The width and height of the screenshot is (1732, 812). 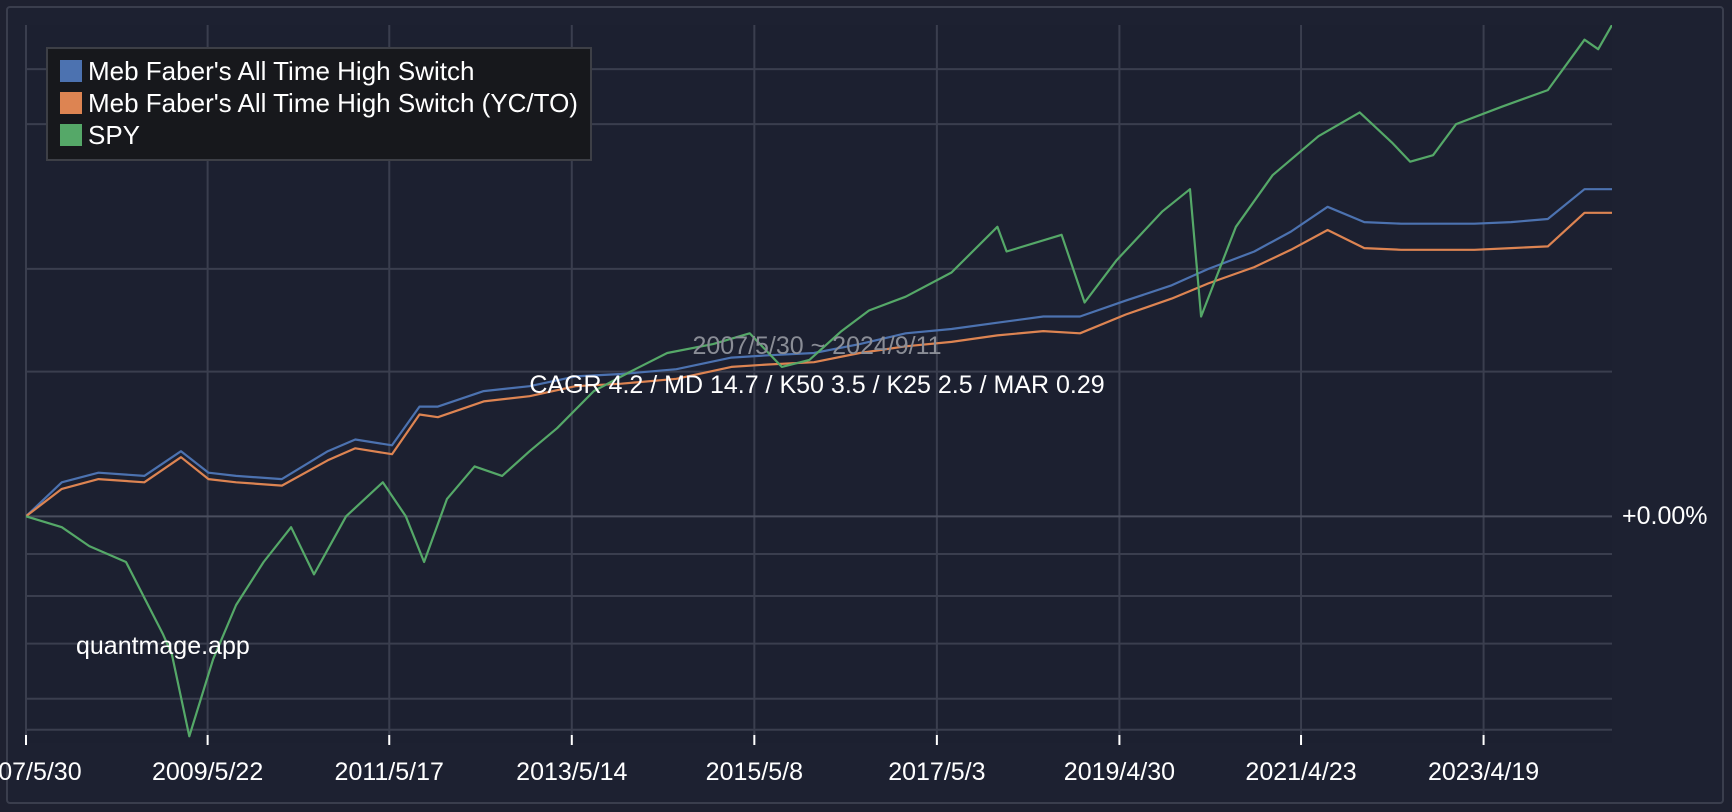 What do you see at coordinates (754, 772) in the screenshot?
I see `x-tick-label: 2015/5/8` at bounding box center [754, 772].